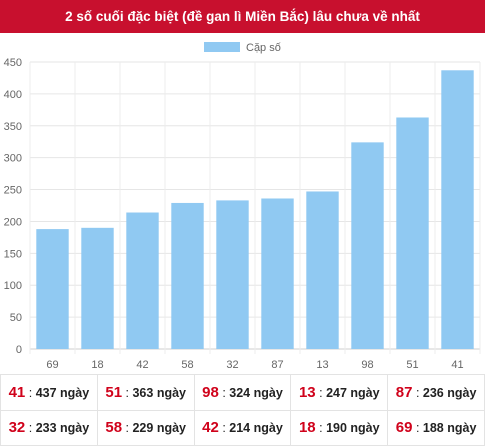  What do you see at coordinates (254, 365) in the screenshot?
I see `x-axis-ticks: 69 18 42 58 32 87 13 98 51 41` at bounding box center [254, 365].